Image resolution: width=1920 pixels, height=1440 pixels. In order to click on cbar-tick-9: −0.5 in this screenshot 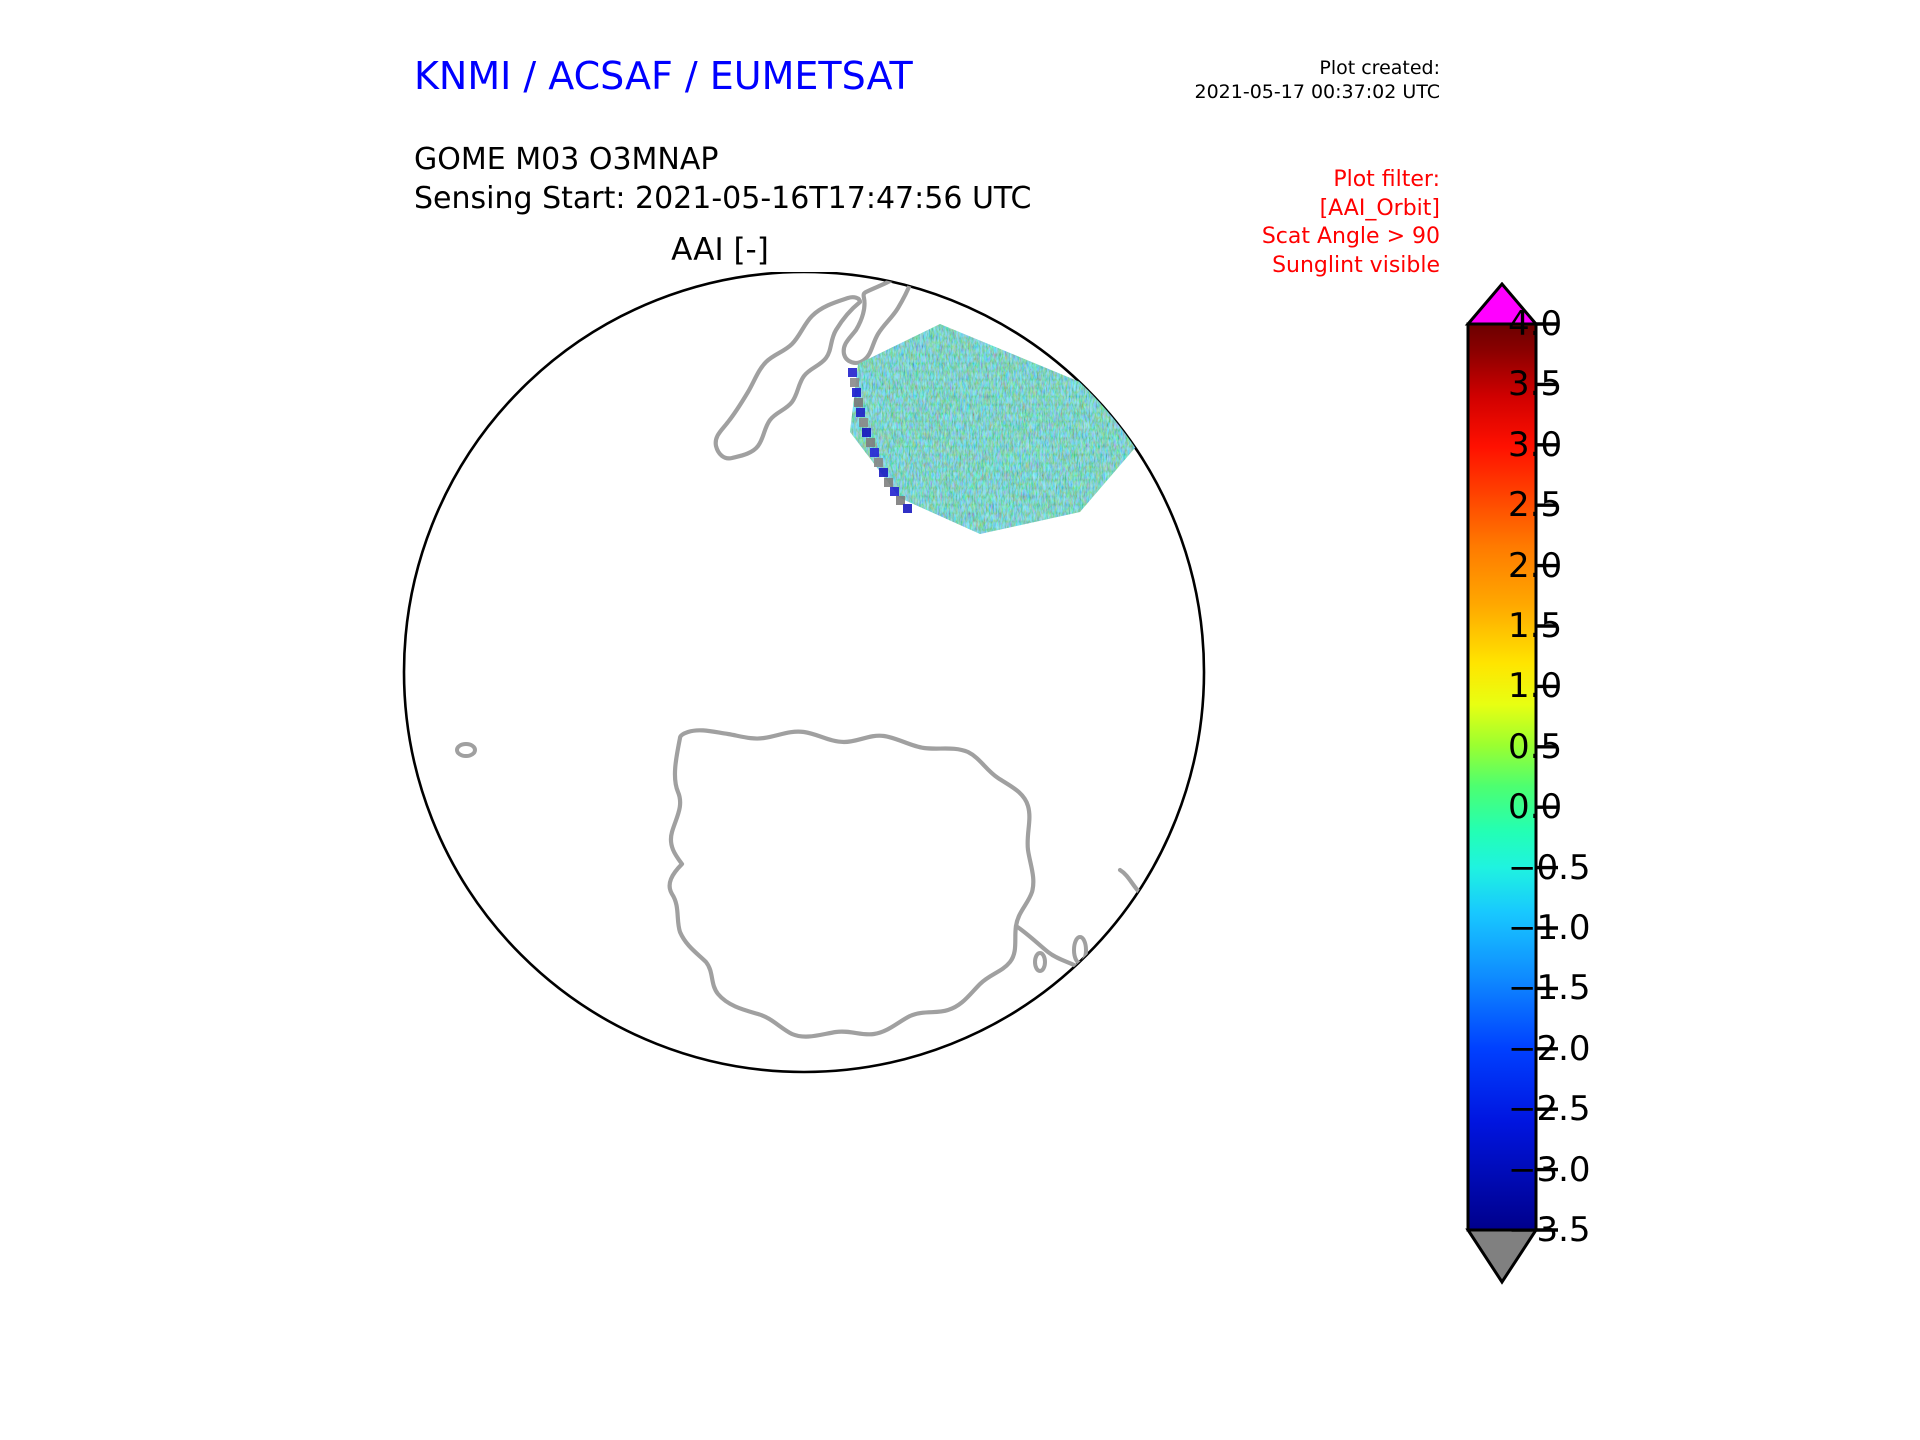, I will do `click(1549, 867)`.